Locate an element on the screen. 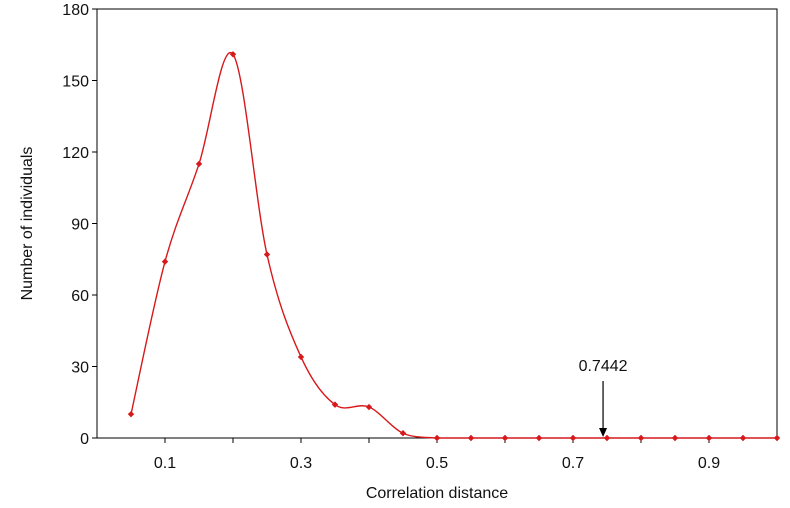  y-axis: 0 30 60 90 120 150 180 is located at coordinates (79, 225).